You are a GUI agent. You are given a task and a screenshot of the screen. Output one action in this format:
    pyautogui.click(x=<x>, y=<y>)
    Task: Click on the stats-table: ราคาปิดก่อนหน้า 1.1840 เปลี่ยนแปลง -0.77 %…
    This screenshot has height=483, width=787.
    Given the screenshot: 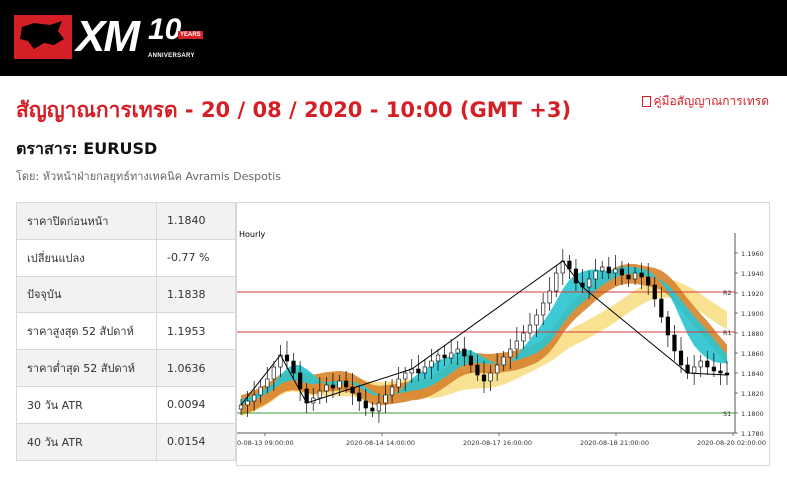 What is the action you would take?
    pyautogui.click(x=126, y=331)
    